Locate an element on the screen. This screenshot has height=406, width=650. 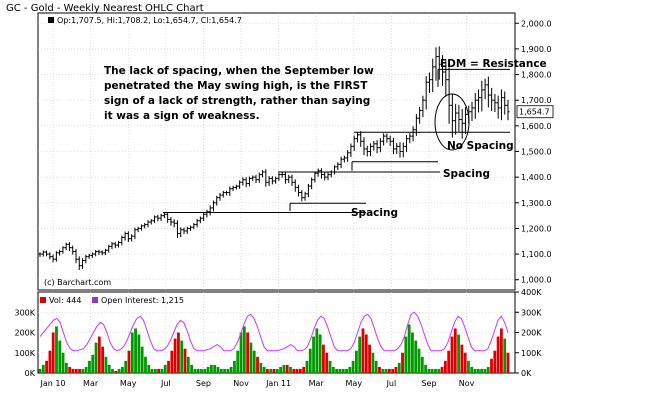
annotation-spacing-upper: Spacing is located at coordinates (466, 174).